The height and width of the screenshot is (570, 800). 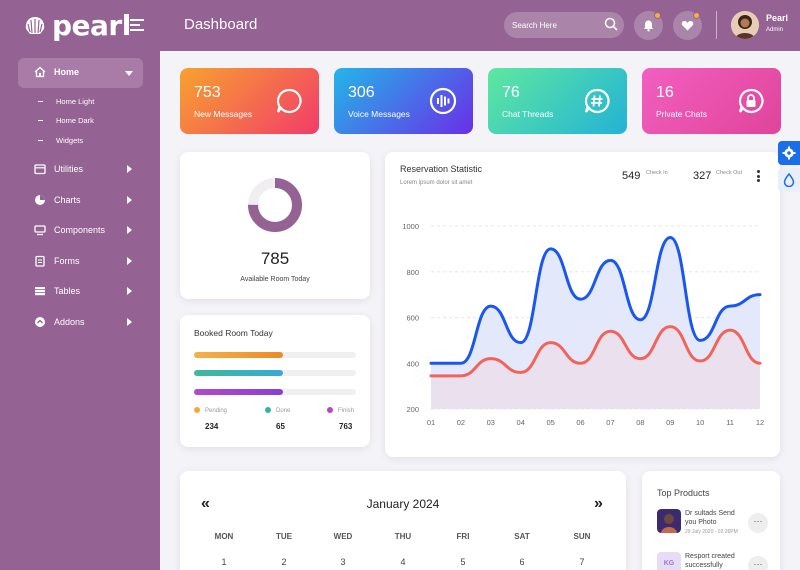 What do you see at coordinates (670, 422) in the screenshot?
I see `x-tick-label: 09` at bounding box center [670, 422].